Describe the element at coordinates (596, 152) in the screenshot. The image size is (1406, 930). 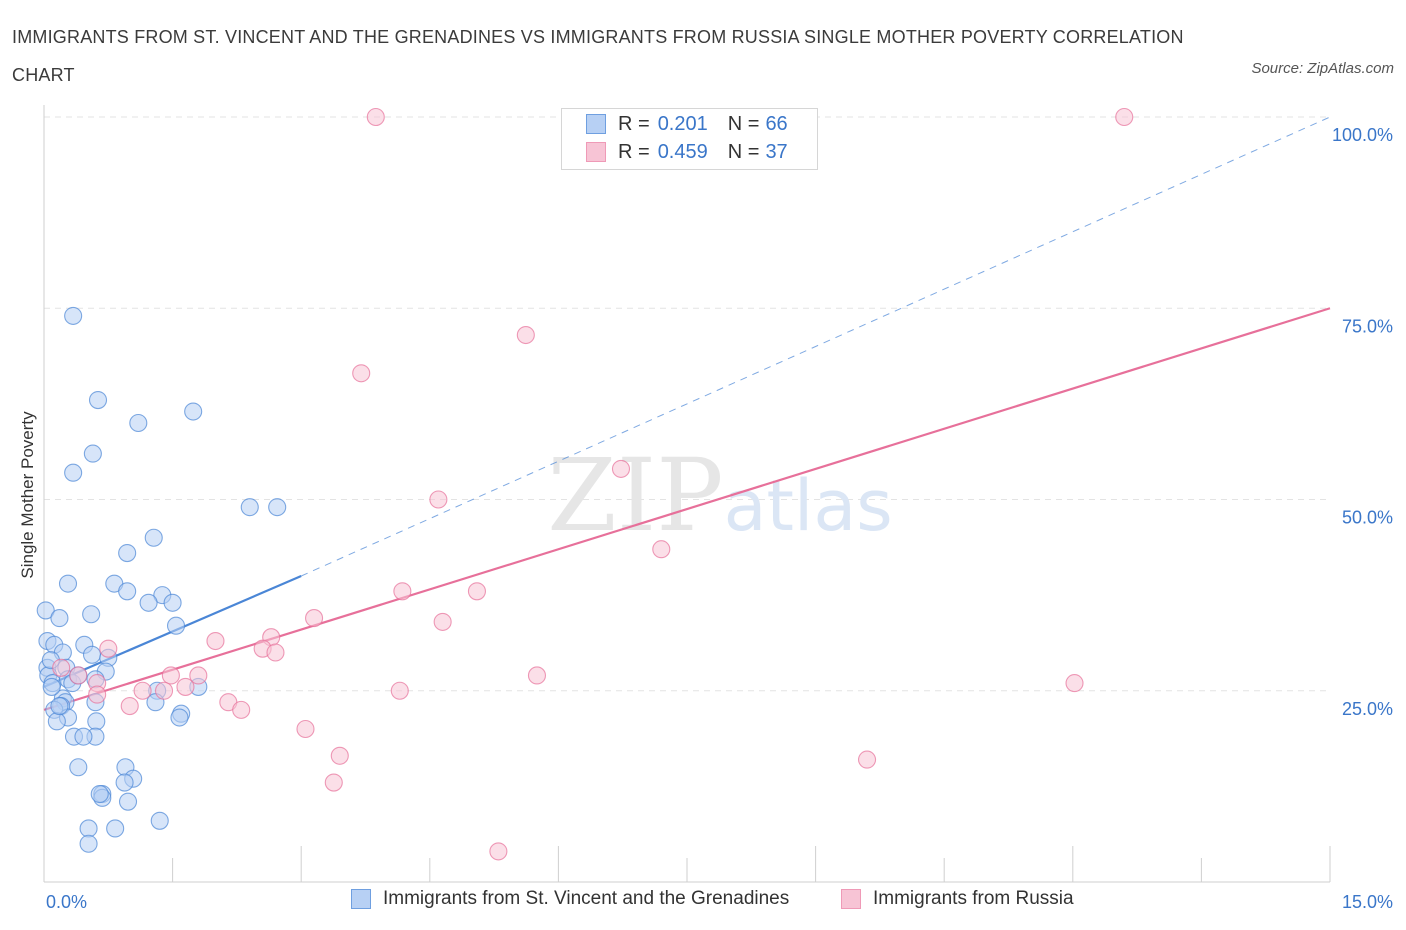
I see `legend-swatch-russia` at that location.